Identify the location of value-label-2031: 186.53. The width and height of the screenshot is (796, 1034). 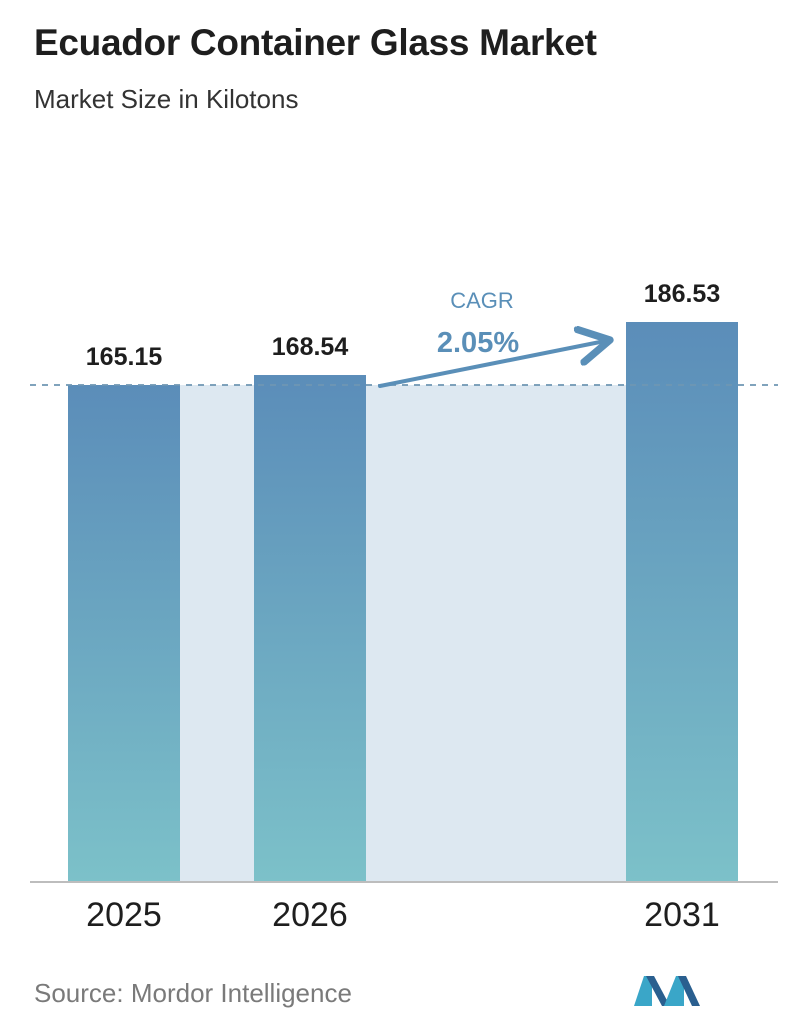
(682, 294).